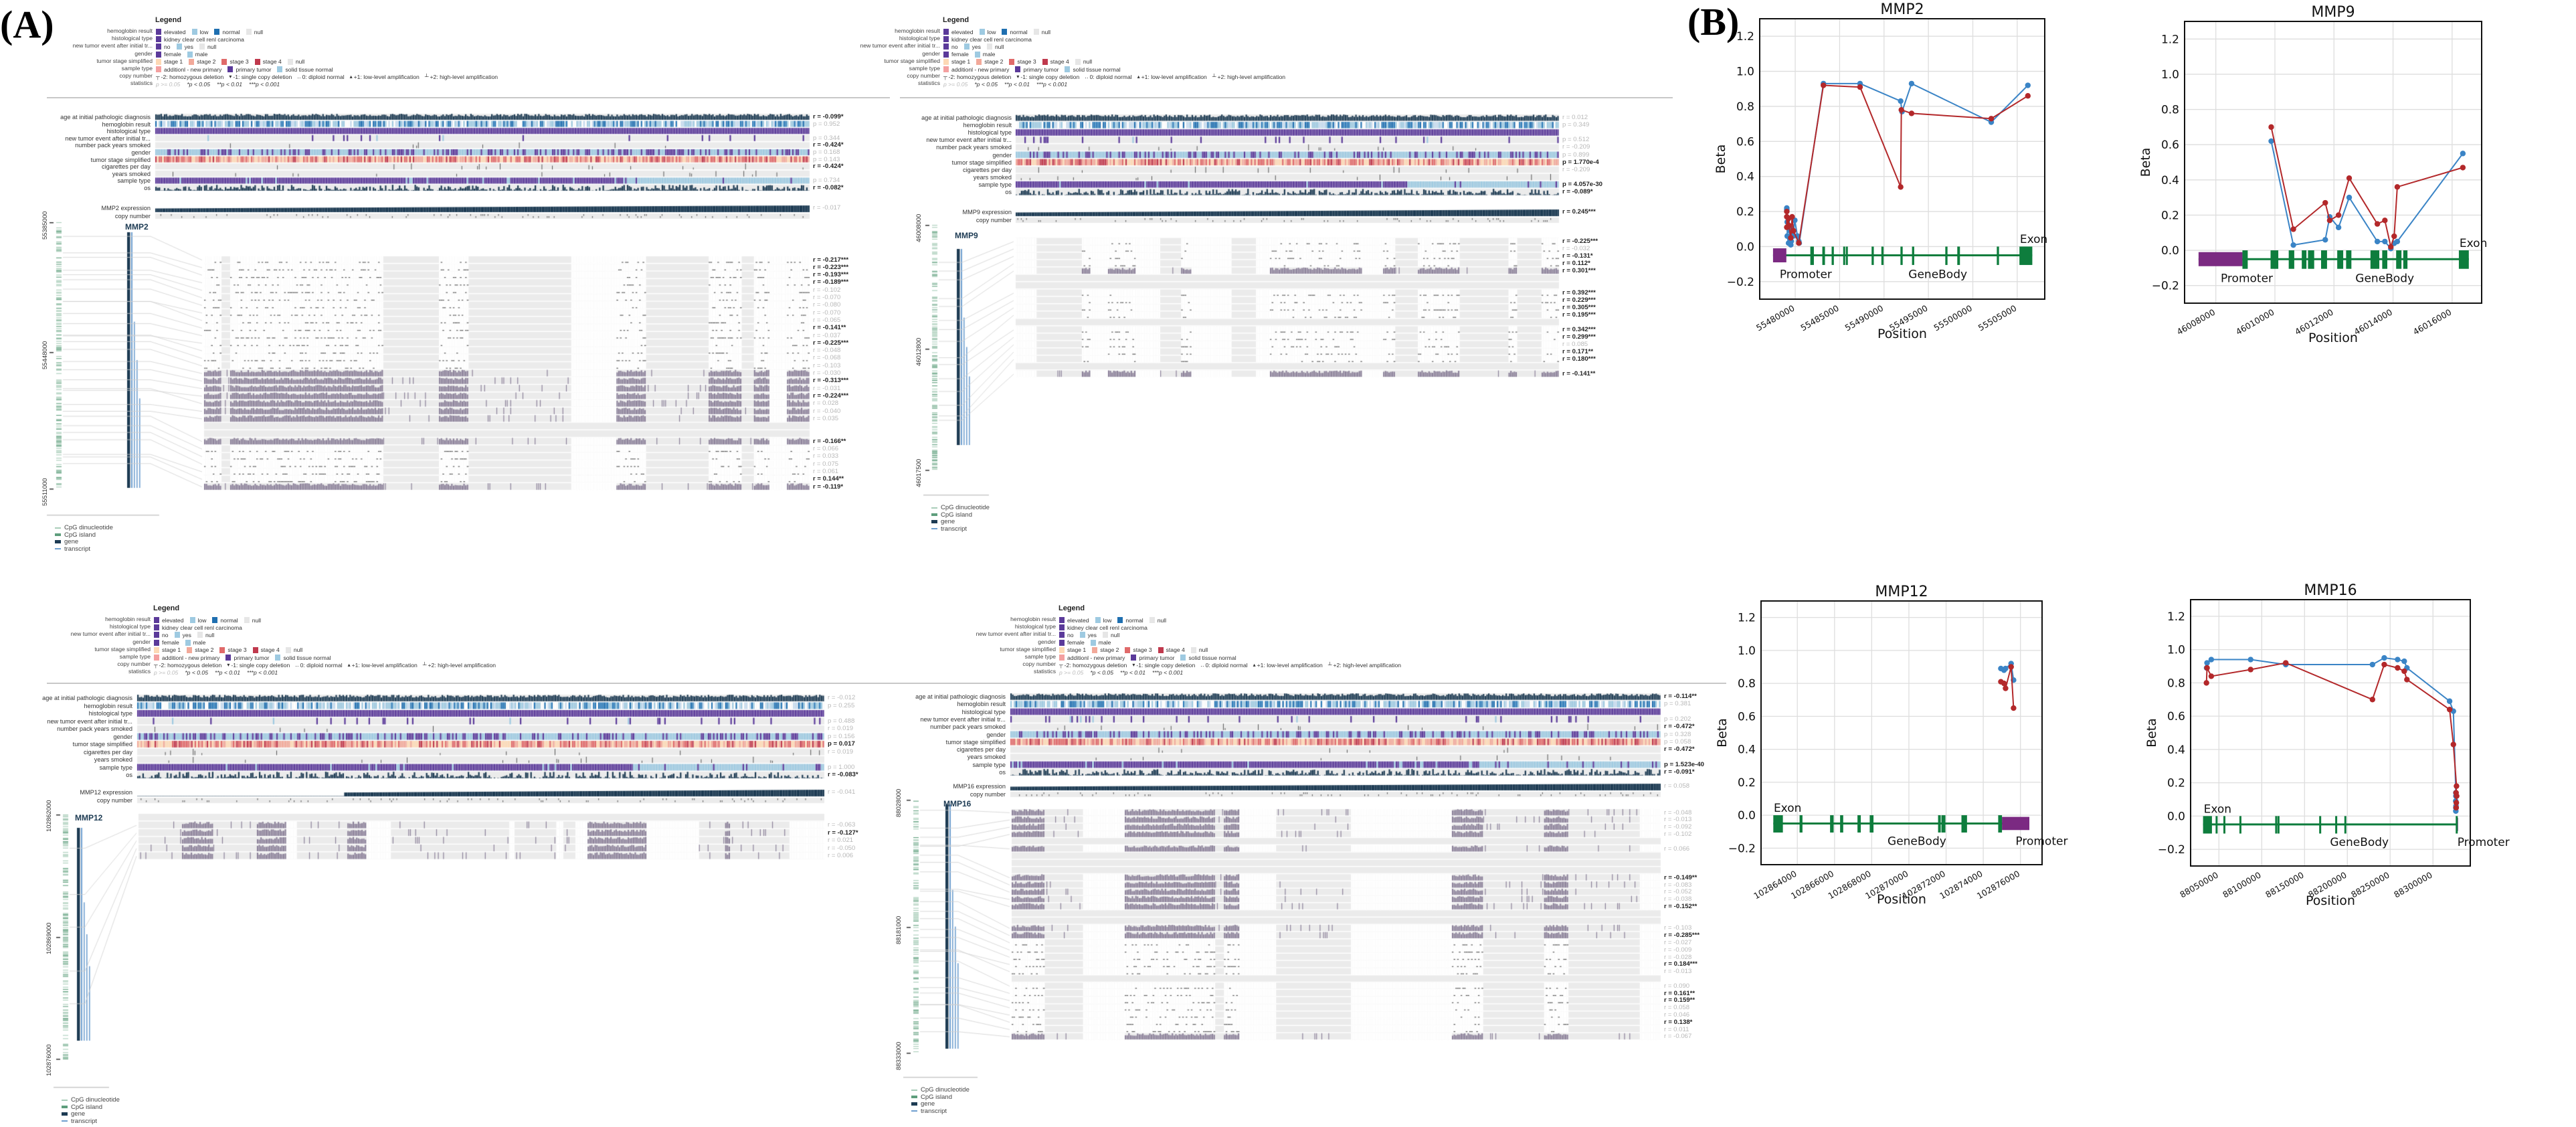 This screenshot has height=1127, width=2576. I want to click on legend-item-label: no, so click(165, 634).